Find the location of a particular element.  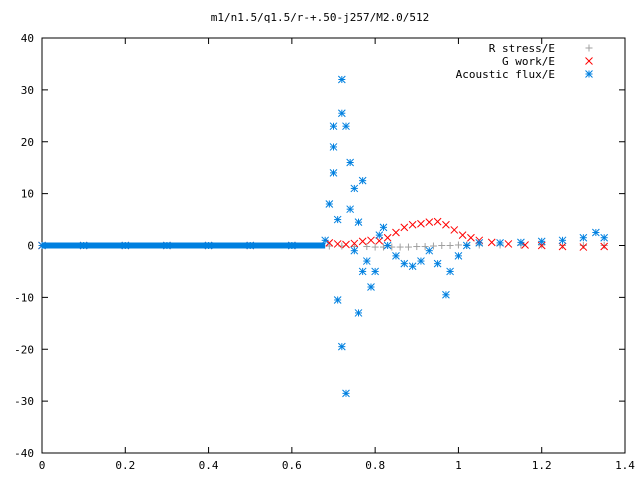

y-tick-label: -40 is located at coordinates (24, 453).